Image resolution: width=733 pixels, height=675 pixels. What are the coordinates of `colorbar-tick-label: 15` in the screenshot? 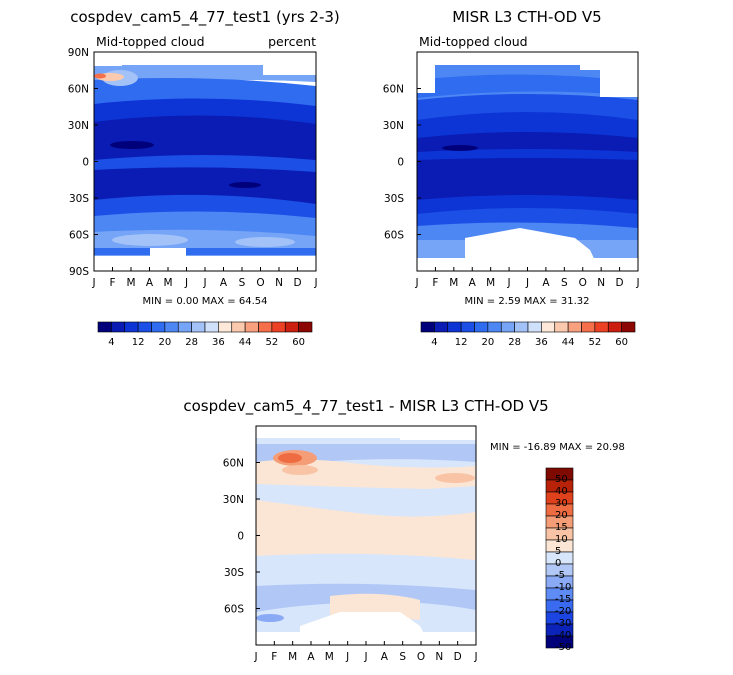 It's located at (561, 527).